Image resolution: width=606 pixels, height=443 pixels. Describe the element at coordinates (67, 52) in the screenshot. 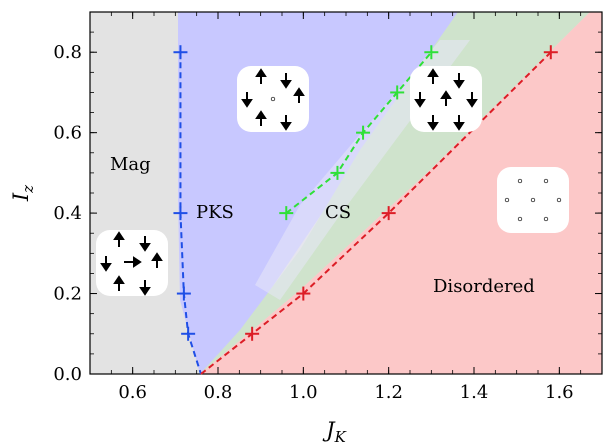

I see `y-tick-label: 0.8` at that location.